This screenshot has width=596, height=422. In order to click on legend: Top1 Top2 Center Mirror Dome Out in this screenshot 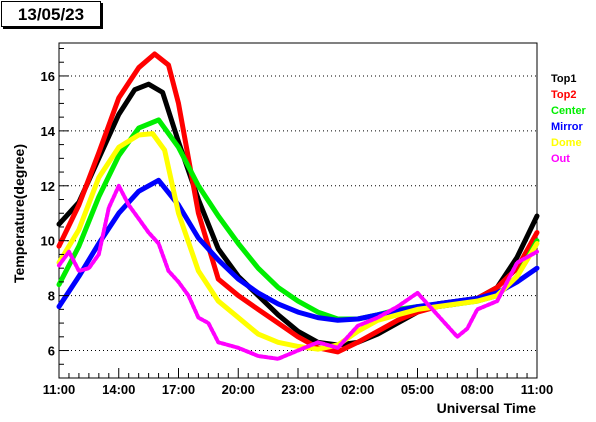, I will do `click(569, 119)`.